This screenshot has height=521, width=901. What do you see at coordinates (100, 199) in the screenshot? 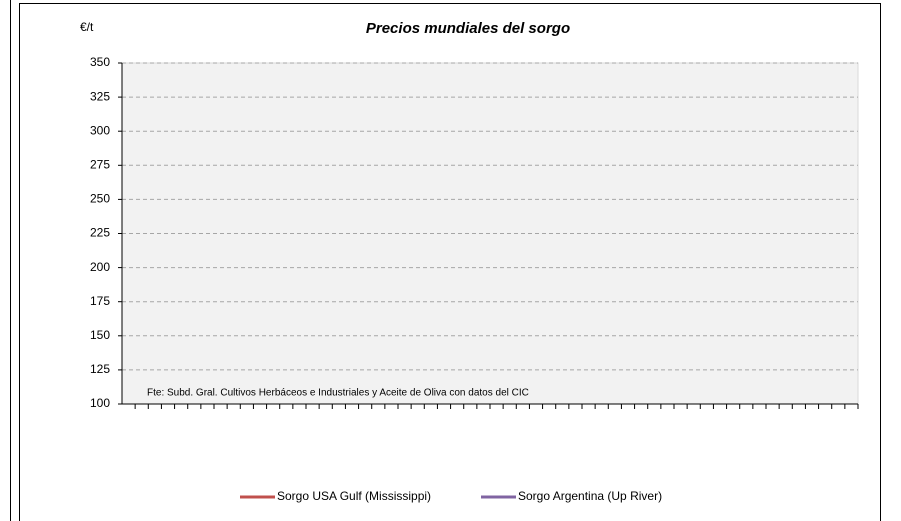
I see `y-tick-label: 250` at bounding box center [100, 199].